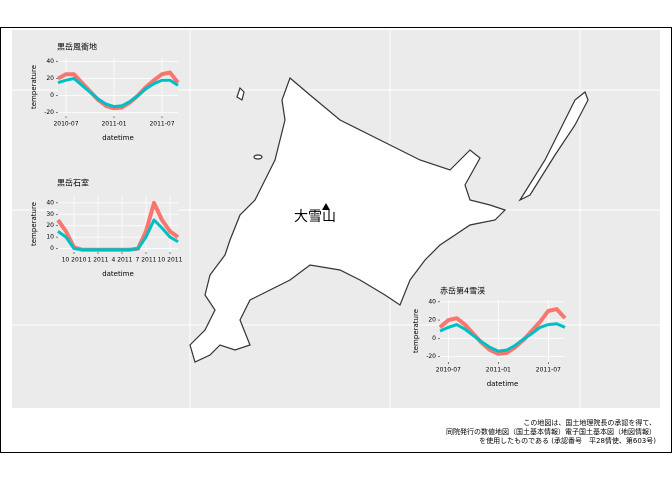 The width and height of the screenshot is (672, 484). I want to click on chart-title: 赤岳第4雪渓, so click(462, 291).